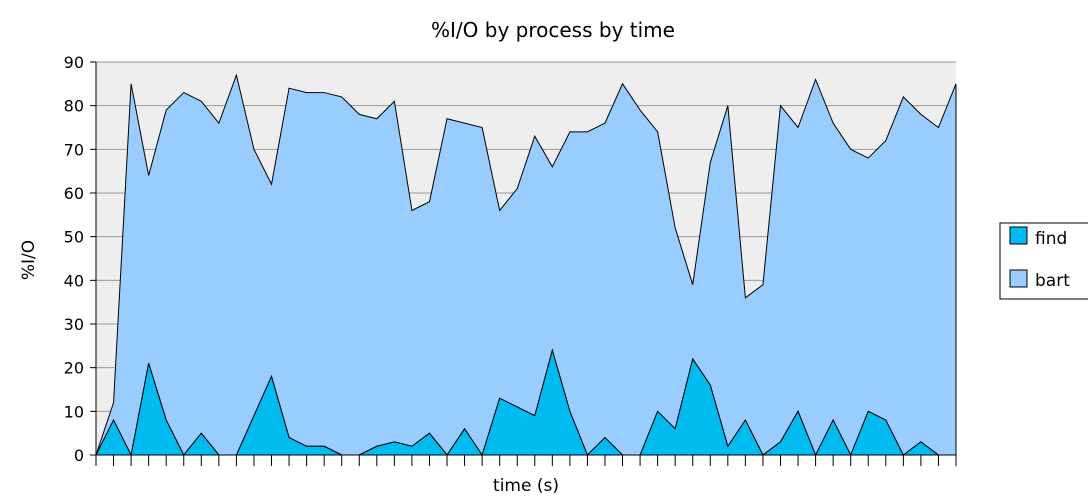 This screenshot has width=1088, height=497. What do you see at coordinates (74, 149) in the screenshot?
I see `y-tick-label-70: 70` at bounding box center [74, 149].